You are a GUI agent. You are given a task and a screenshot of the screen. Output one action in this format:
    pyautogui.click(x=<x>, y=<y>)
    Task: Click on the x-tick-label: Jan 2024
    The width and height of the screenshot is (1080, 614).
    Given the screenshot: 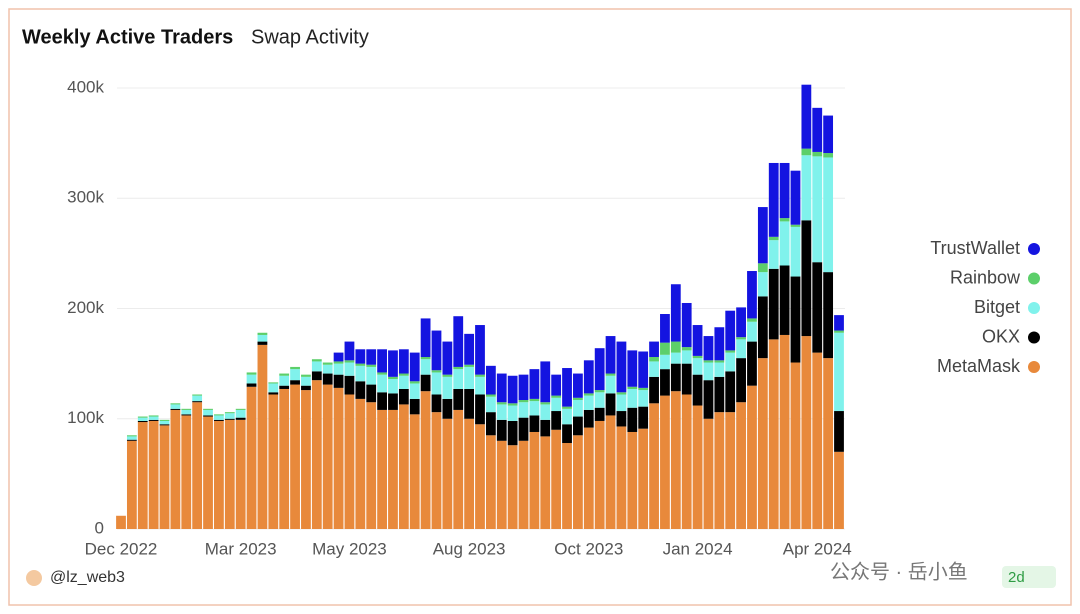 What is the action you would take?
    pyautogui.click(x=698, y=548)
    